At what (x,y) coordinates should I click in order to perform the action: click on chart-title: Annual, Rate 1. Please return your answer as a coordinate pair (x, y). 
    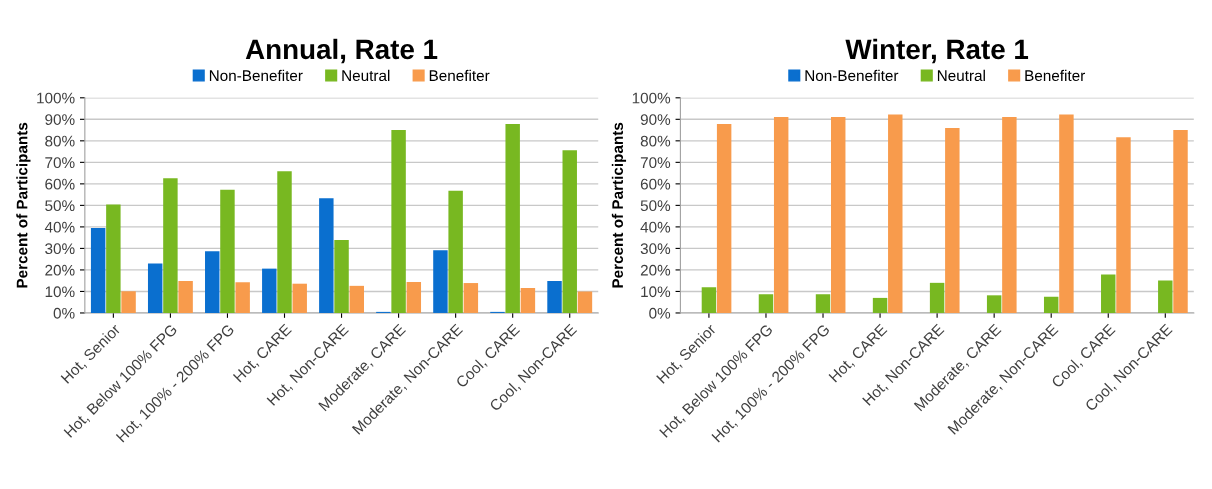
    Looking at the image, I should click on (341, 51).